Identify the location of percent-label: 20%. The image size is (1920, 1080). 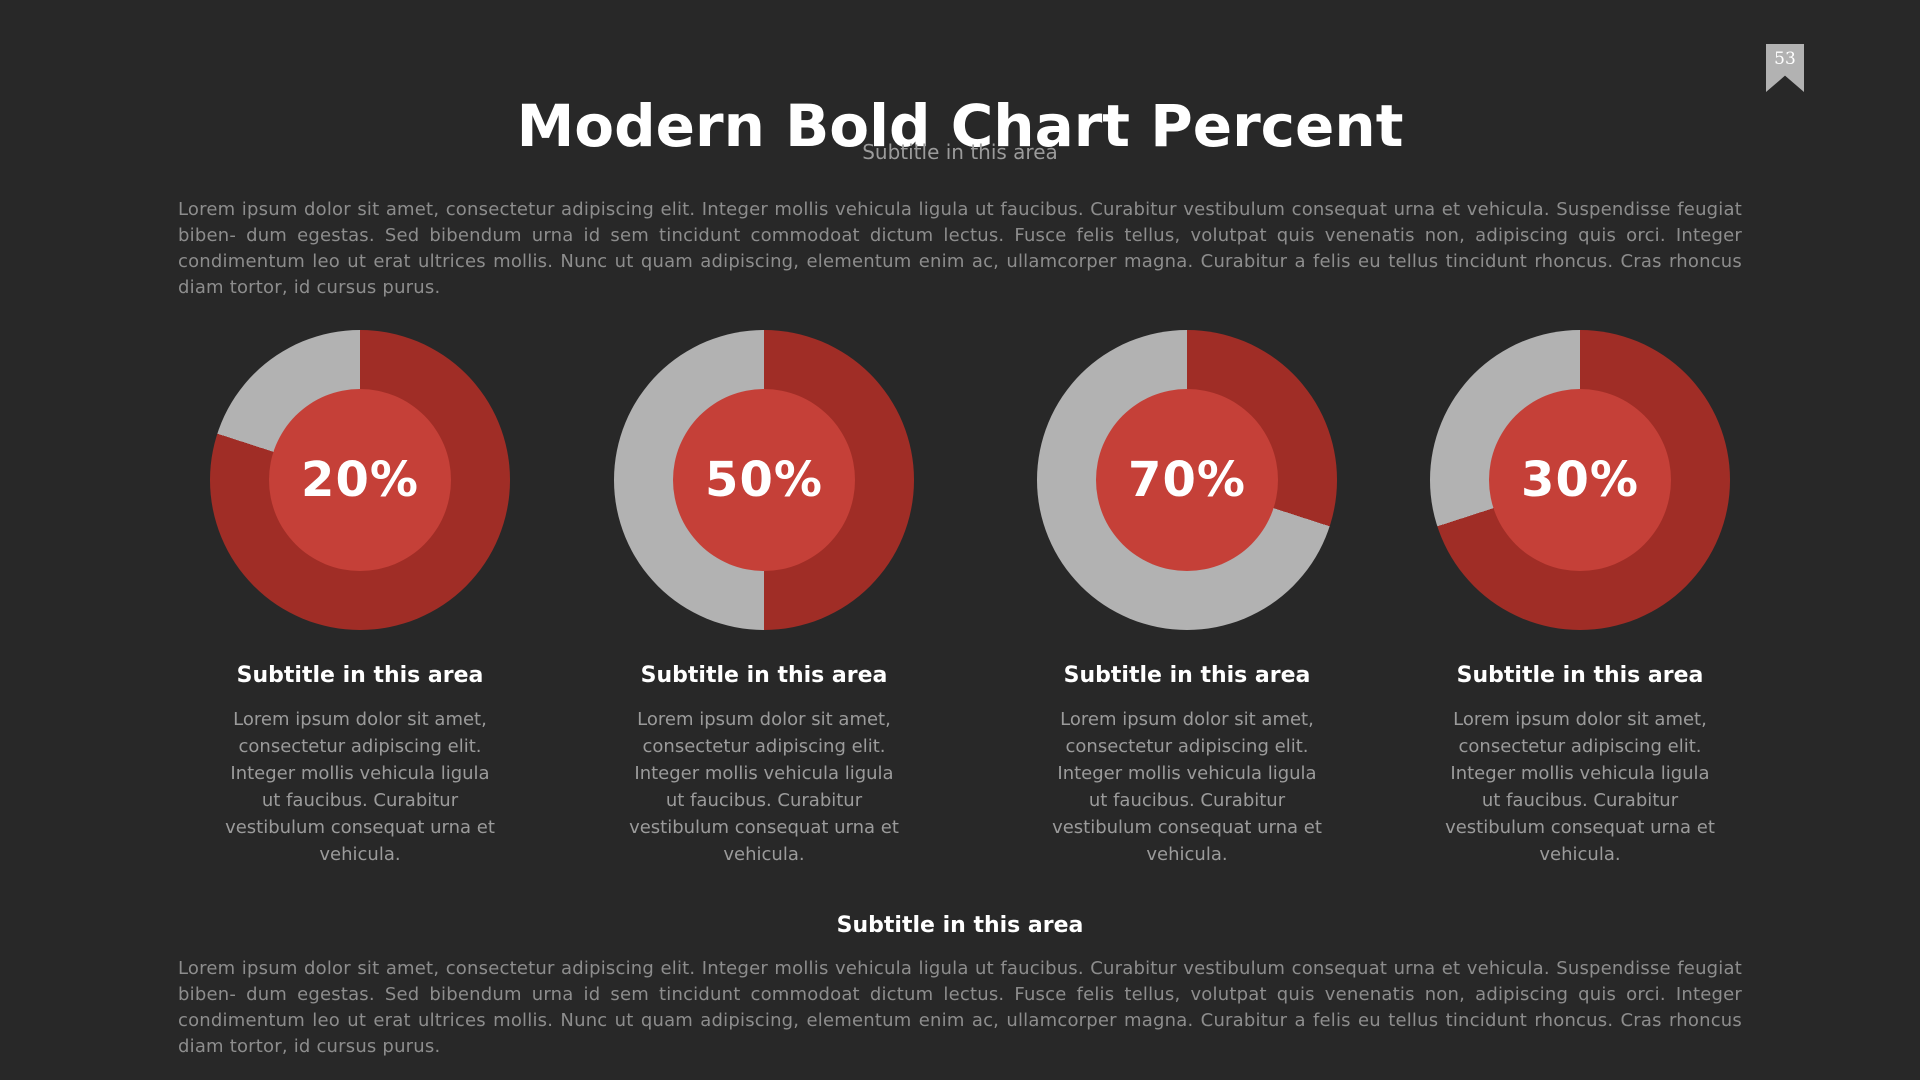
(360, 480).